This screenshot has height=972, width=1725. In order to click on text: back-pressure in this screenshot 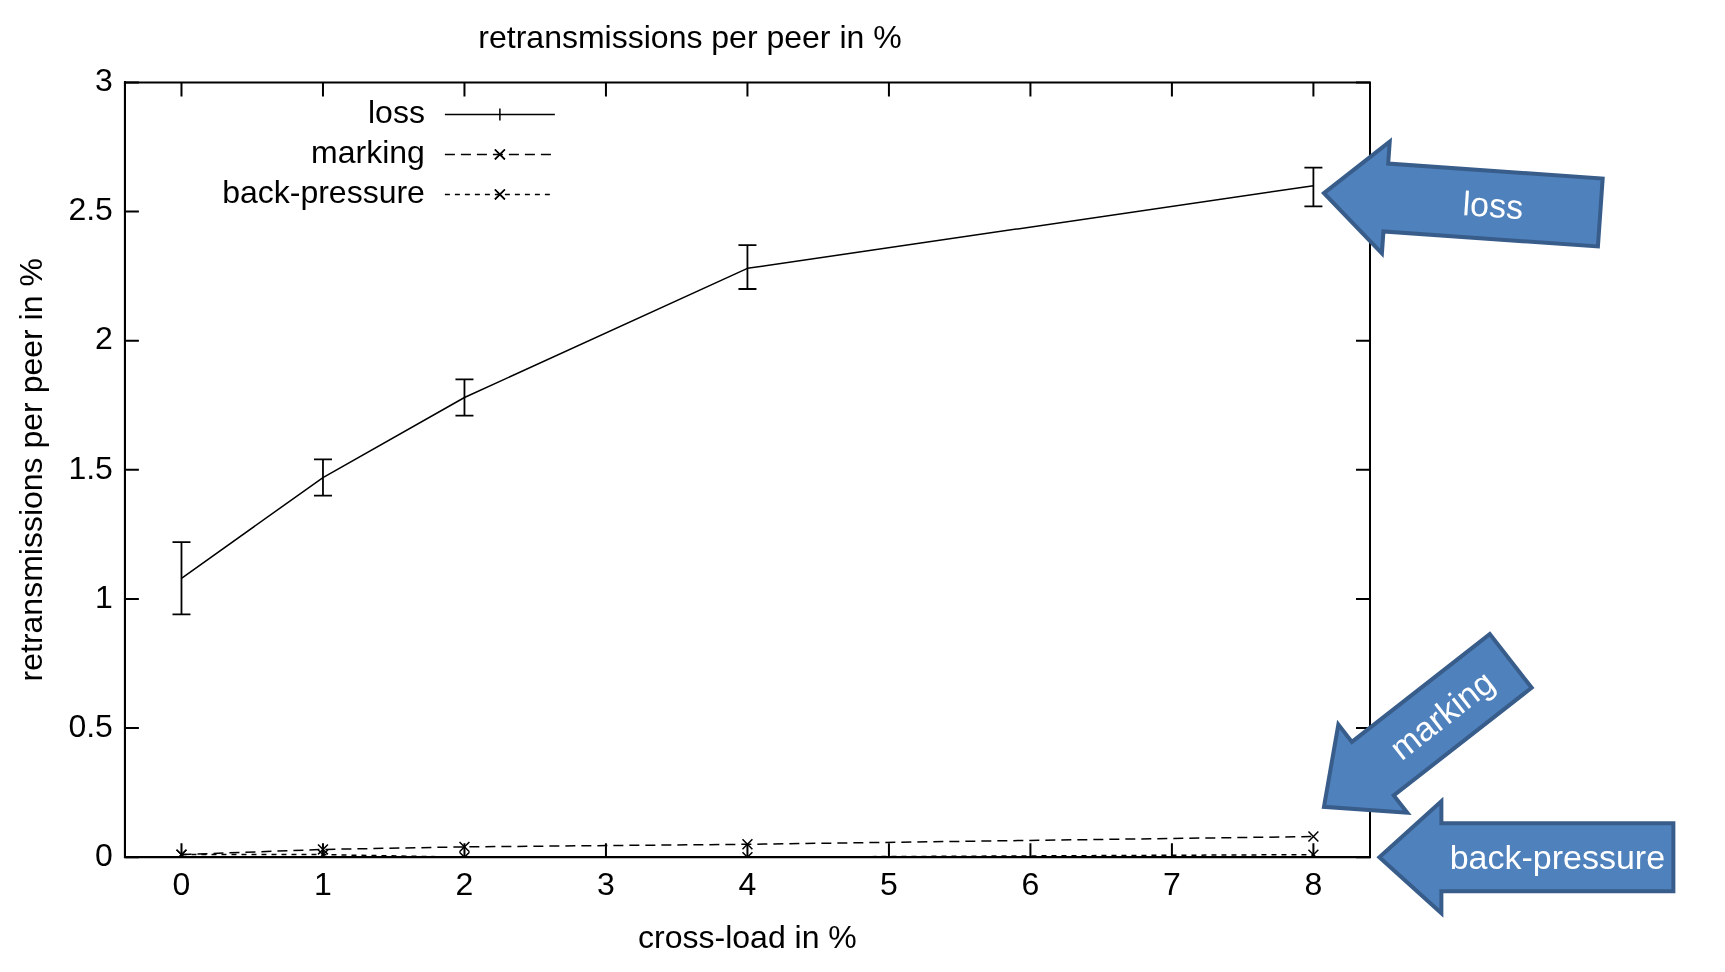, I will do `click(1557, 857)`.